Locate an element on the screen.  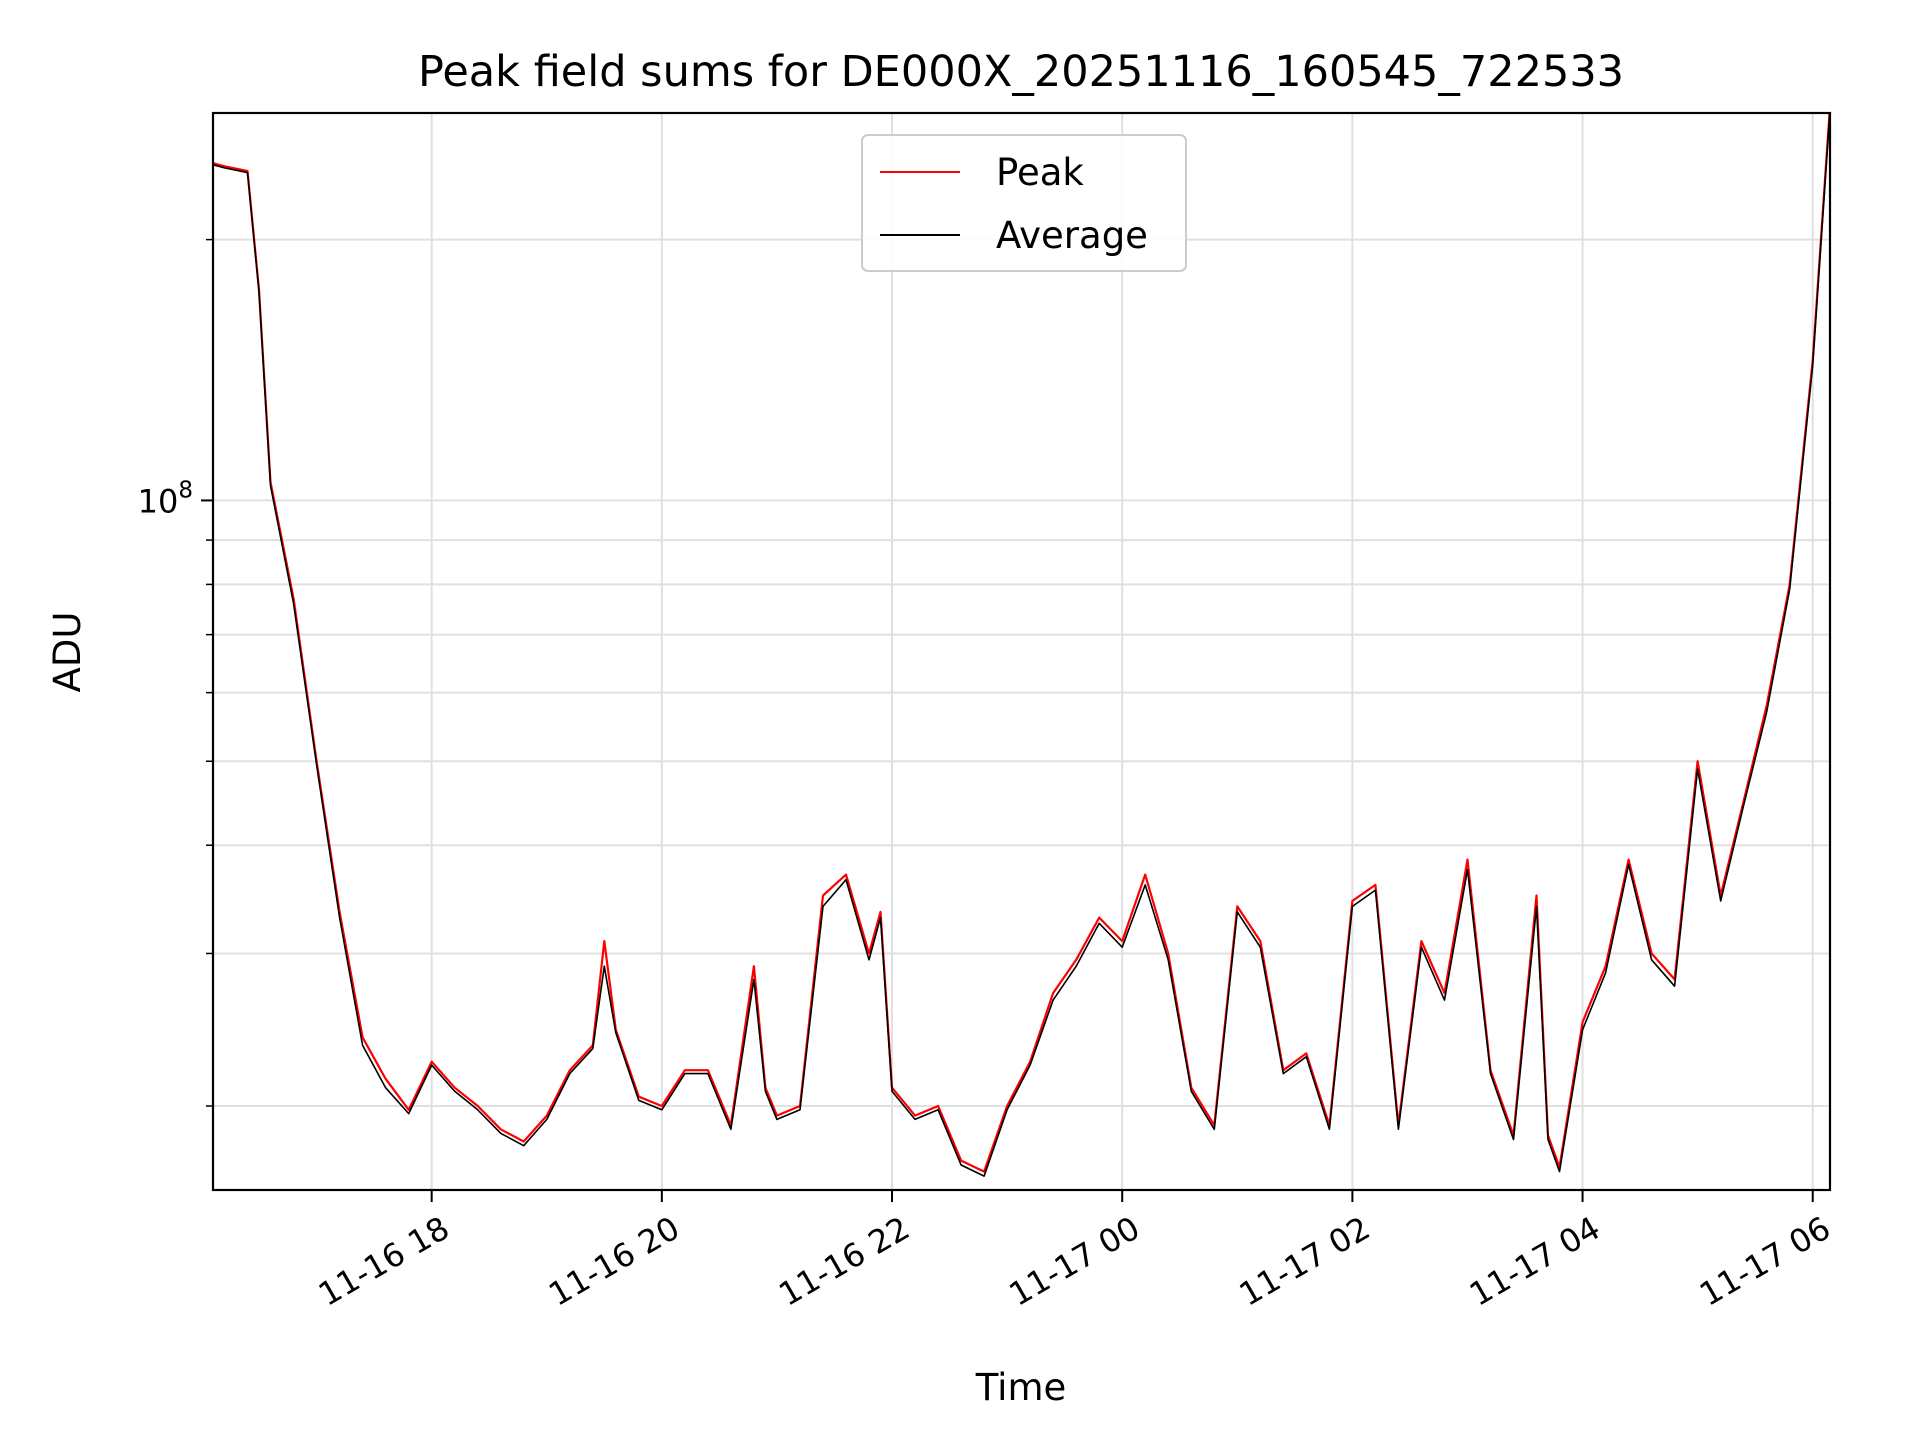
y-tick-label: 108 is located at coordinates (165, 498).